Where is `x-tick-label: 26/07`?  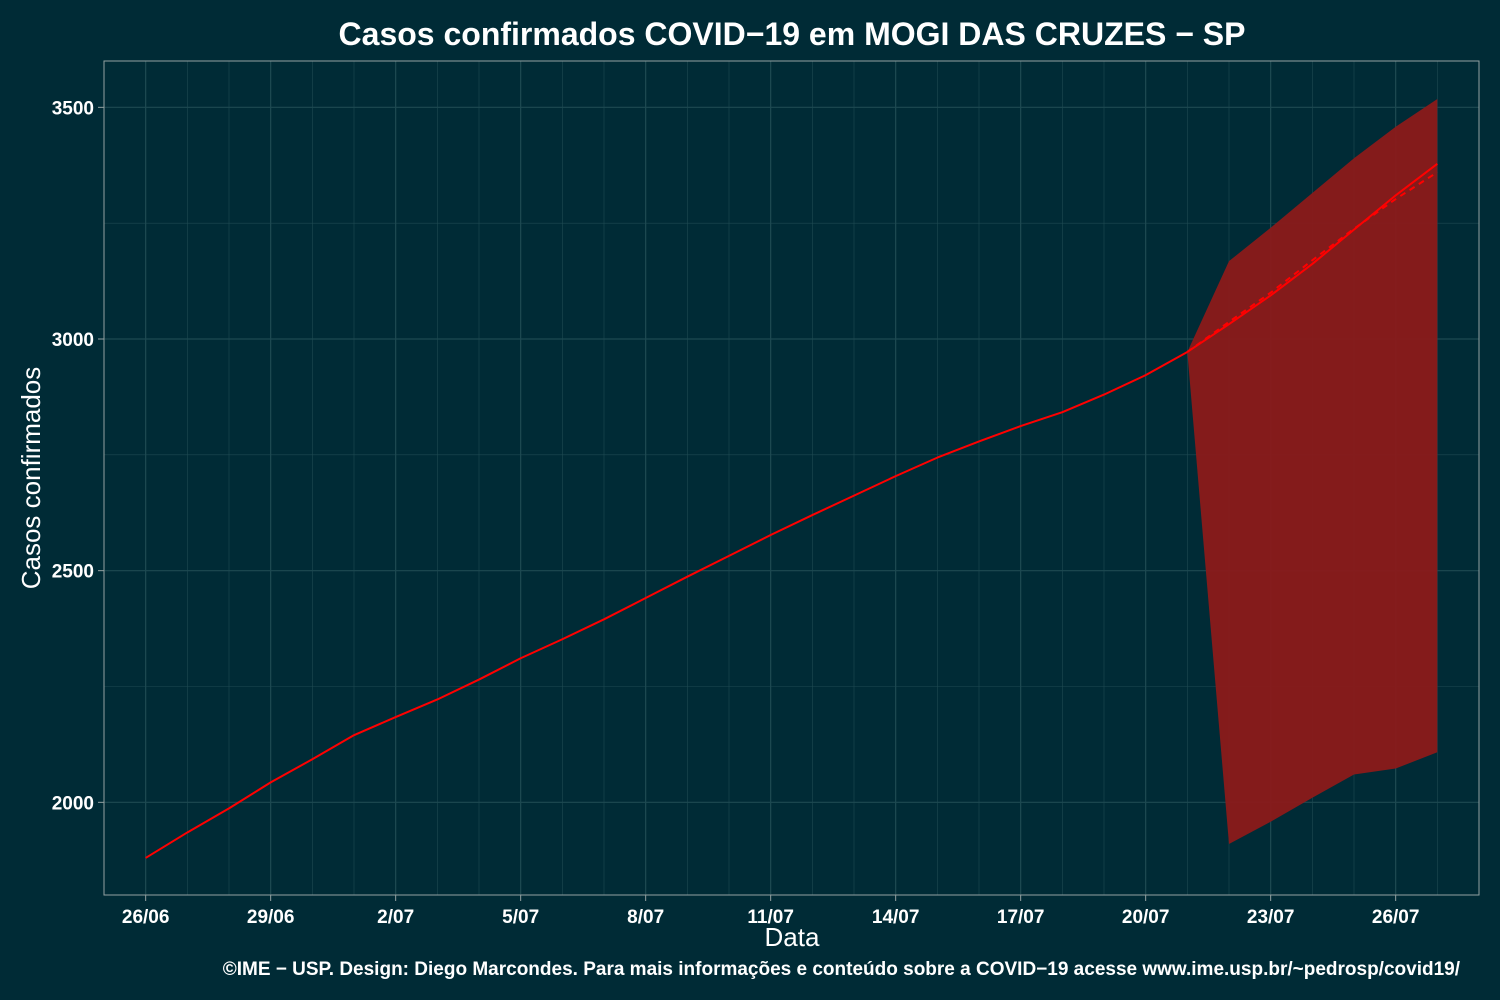 x-tick-label: 26/07 is located at coordinates (1396, 917).